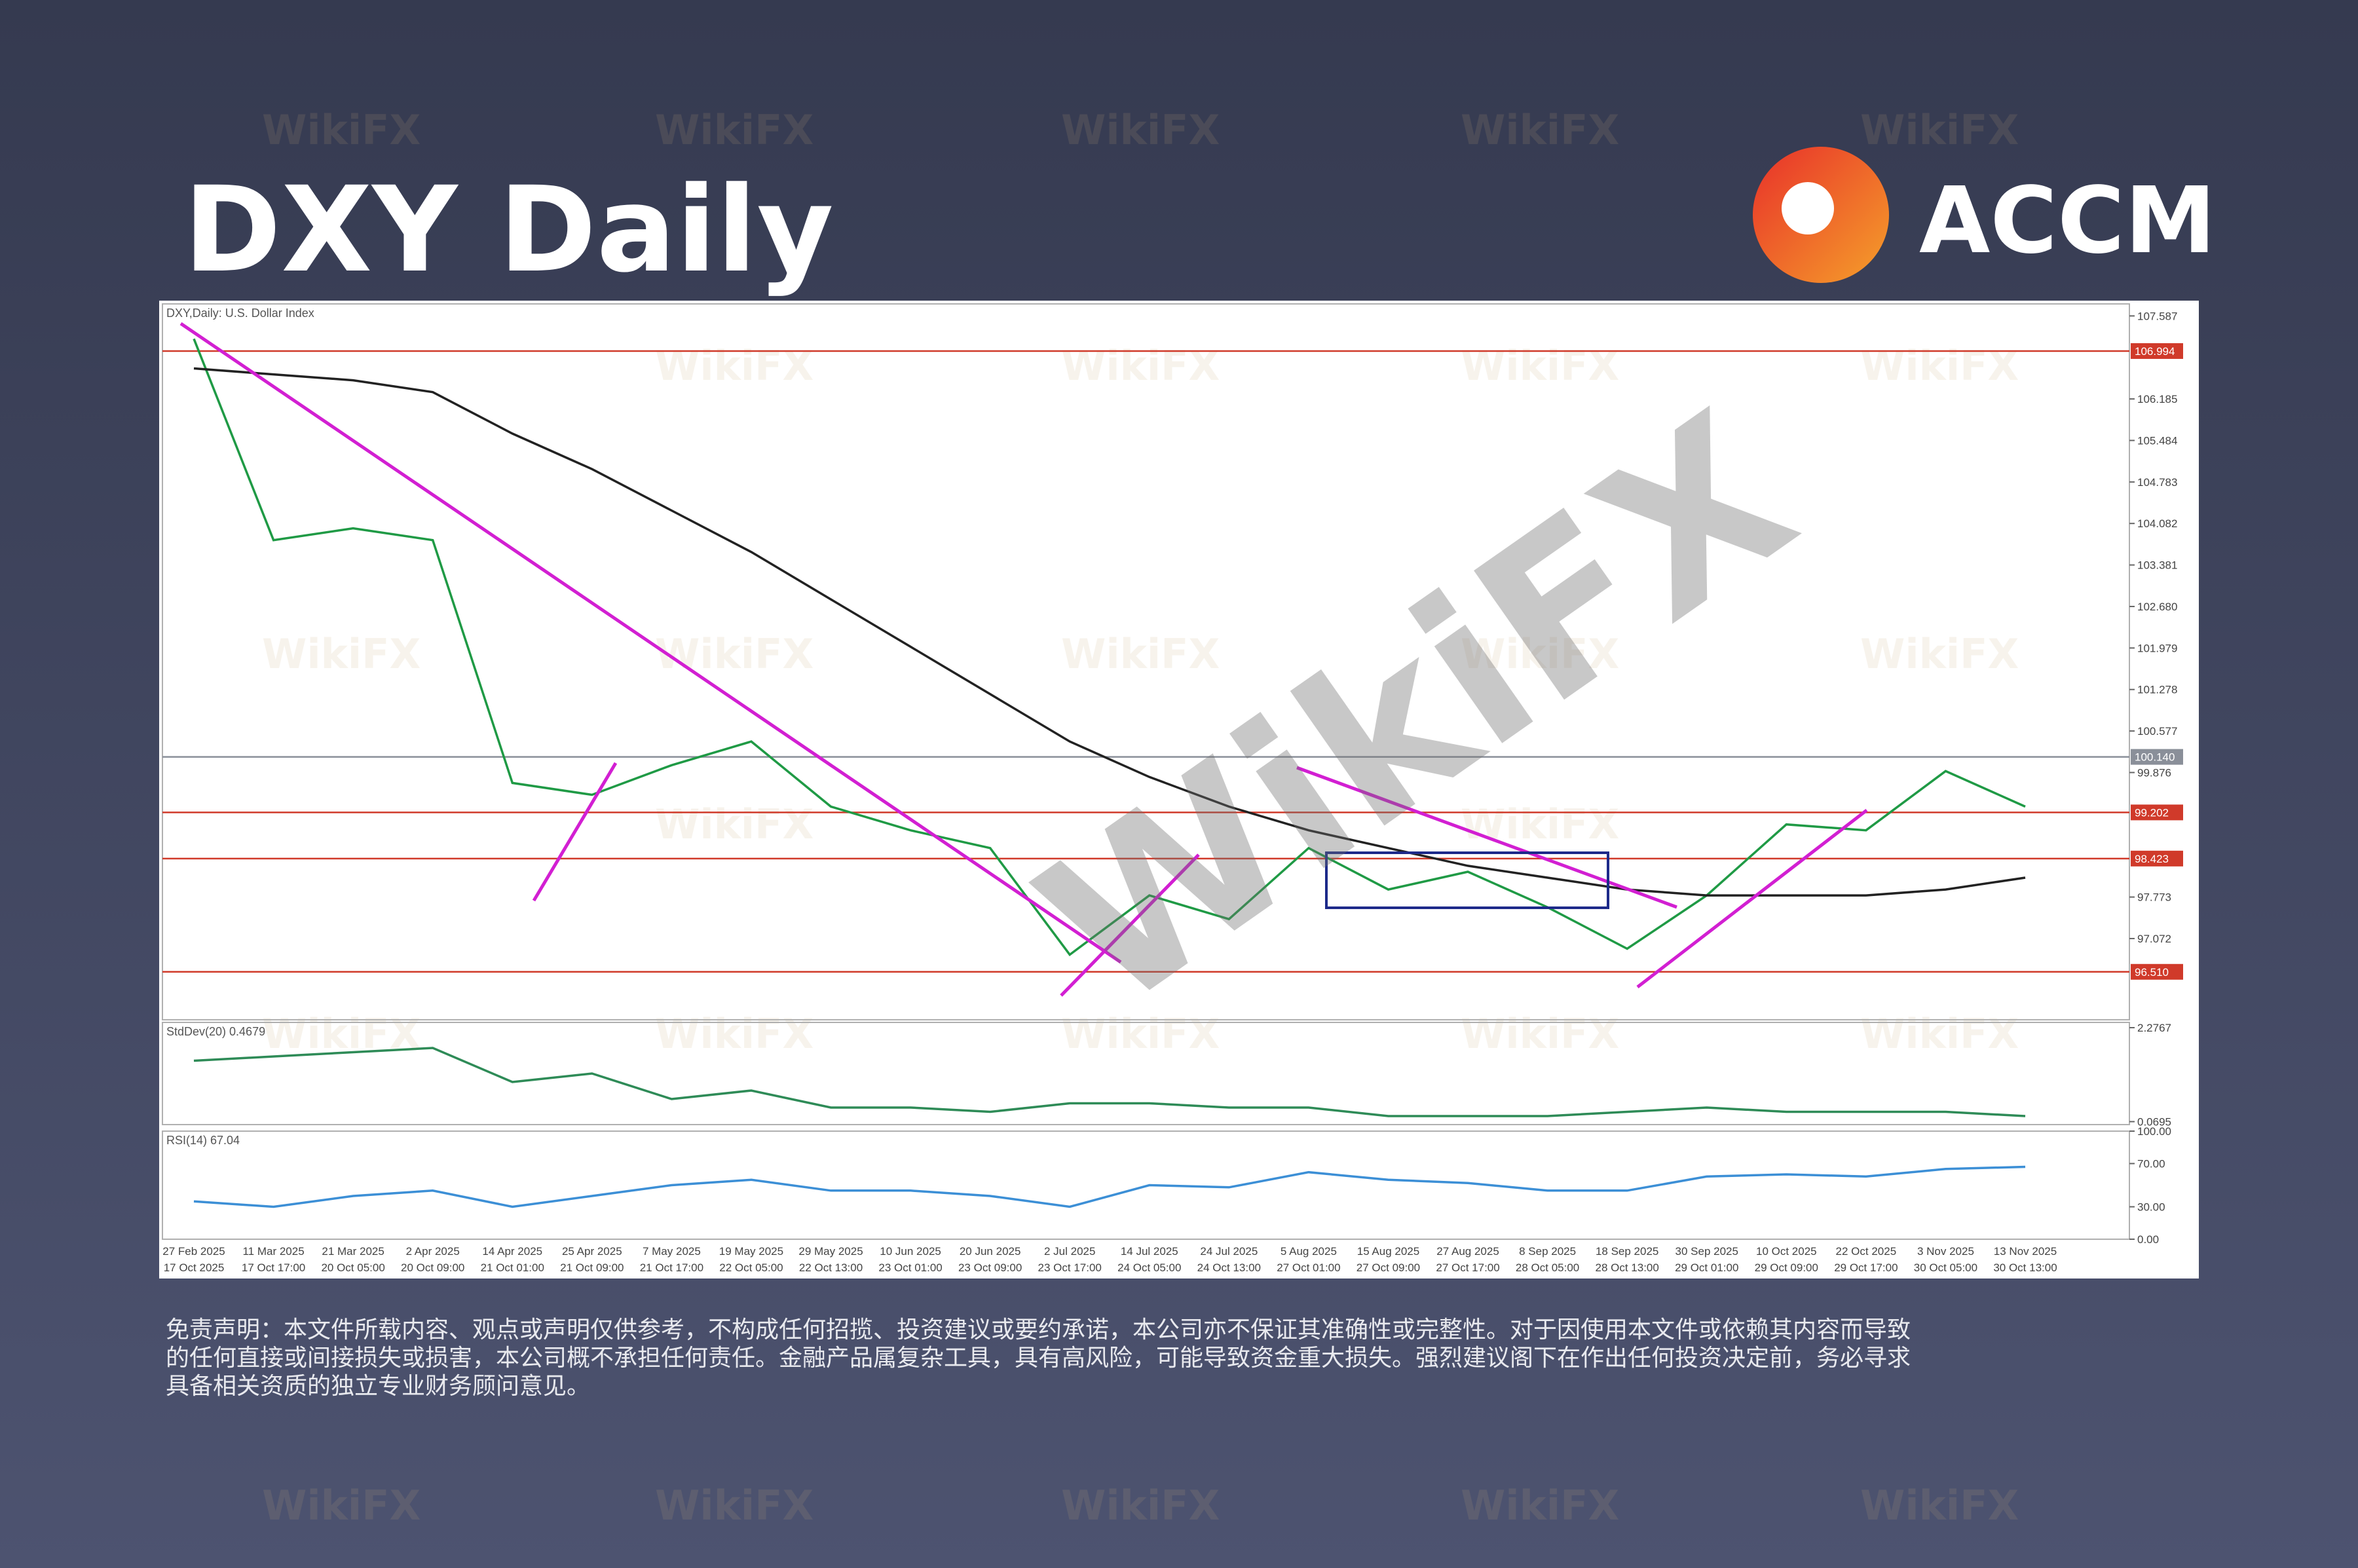  I want to click on x-tick-label-2: 20 Oct 05:00, so click(352, 1267).